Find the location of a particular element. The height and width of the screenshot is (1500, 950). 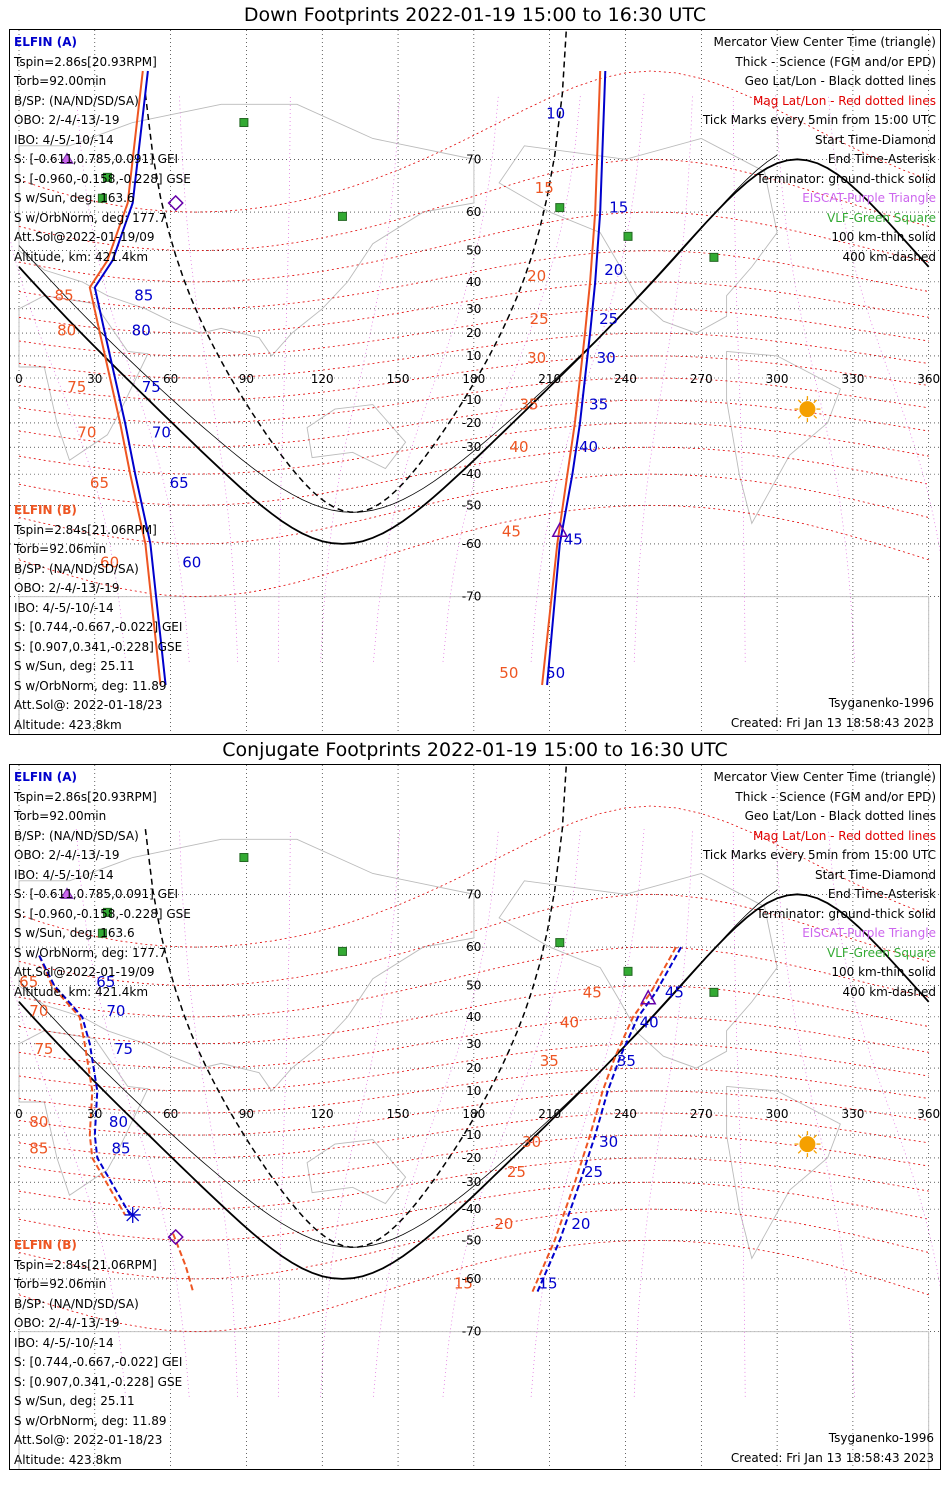

sat-b-line: Att.Sol@: 2022-01-18/23 is located at coordinates (88, 705).